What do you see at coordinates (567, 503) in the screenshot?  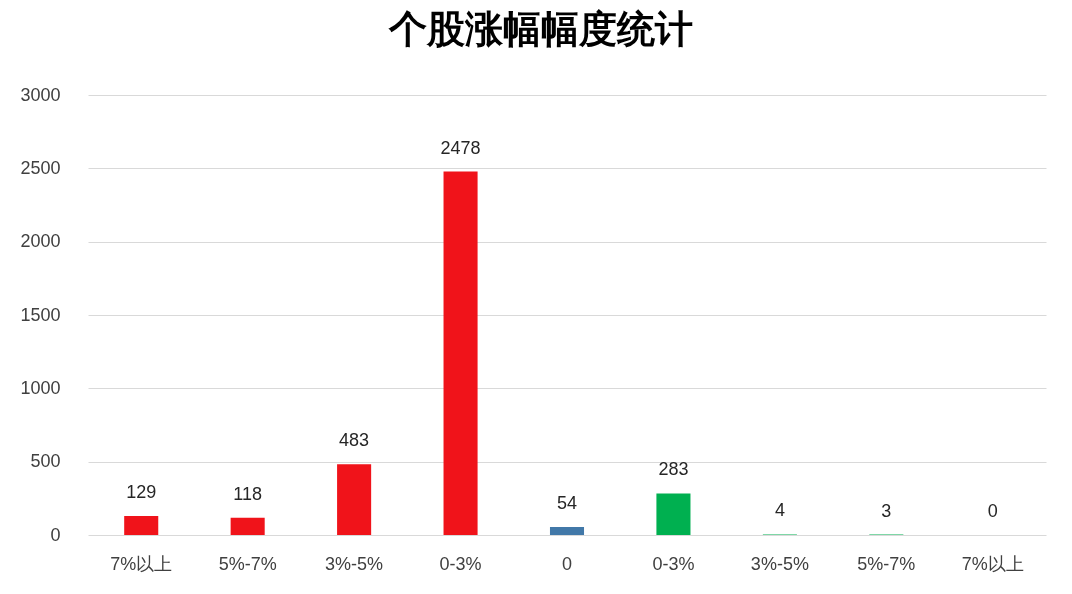 I see `data-label: 54` at bounding box center [567, 503].